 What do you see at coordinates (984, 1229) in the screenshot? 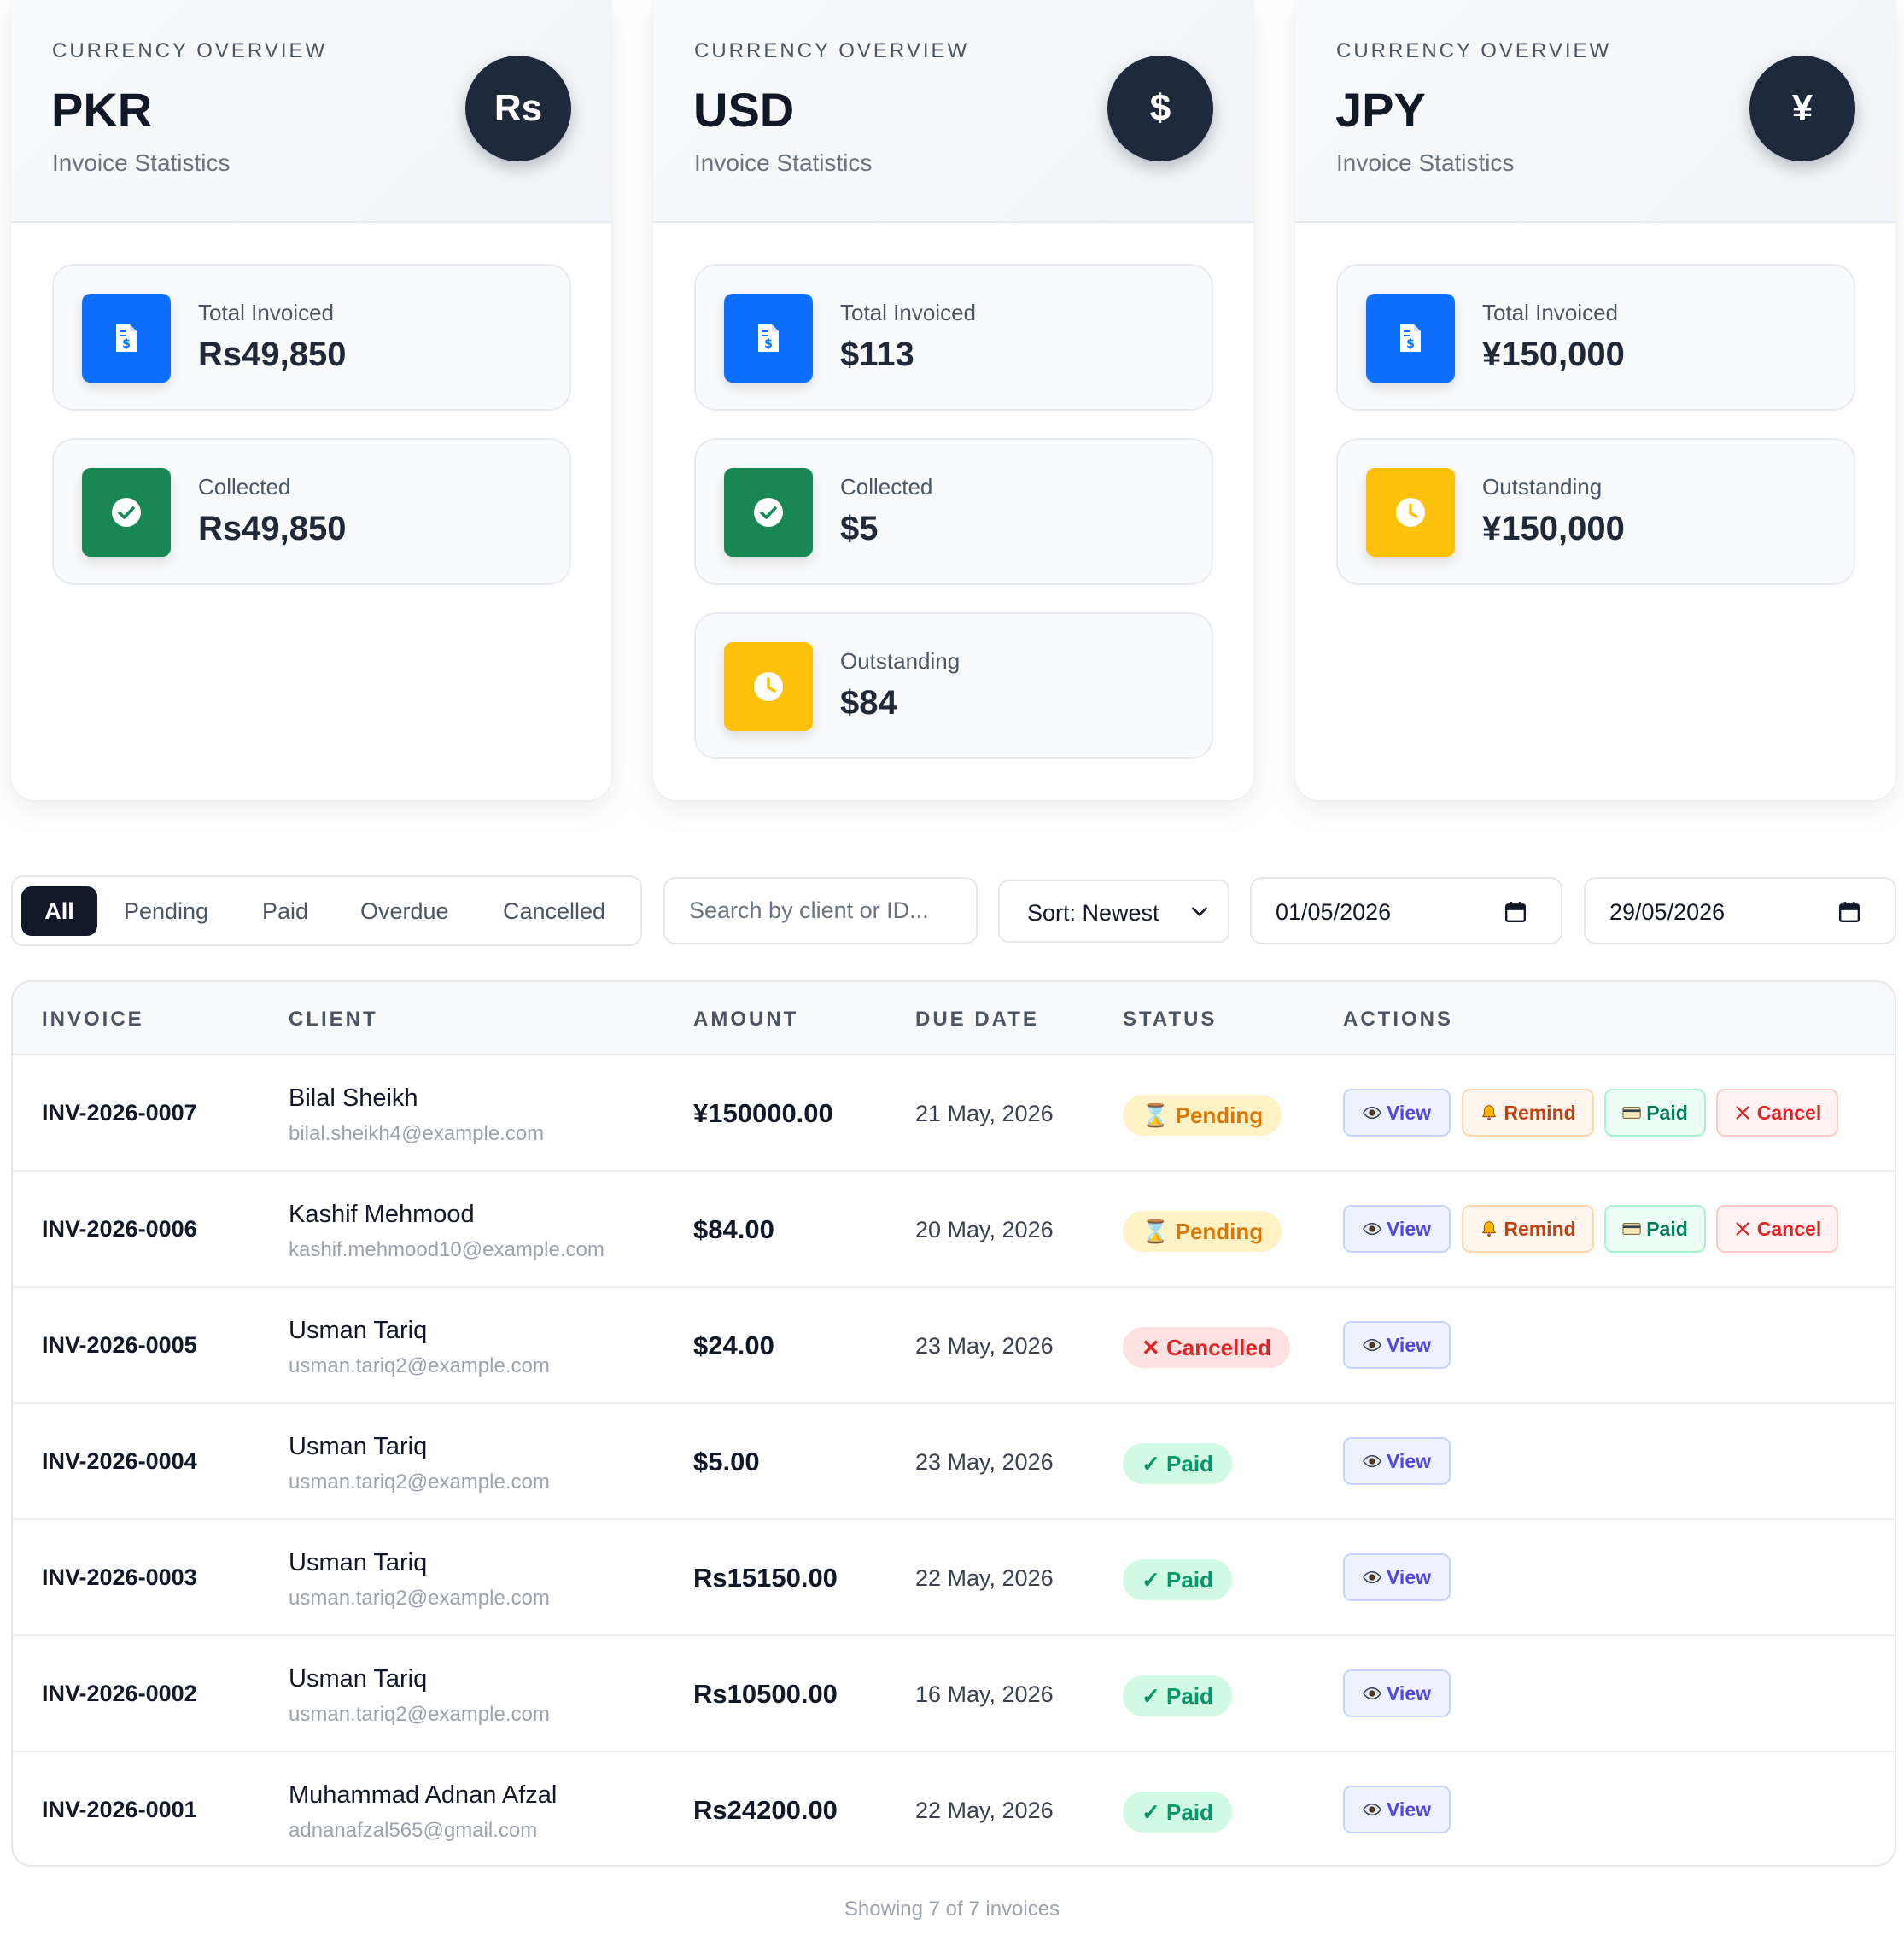
I see `due-date: 20 May, 2026` at bounding box center [984, 1229].